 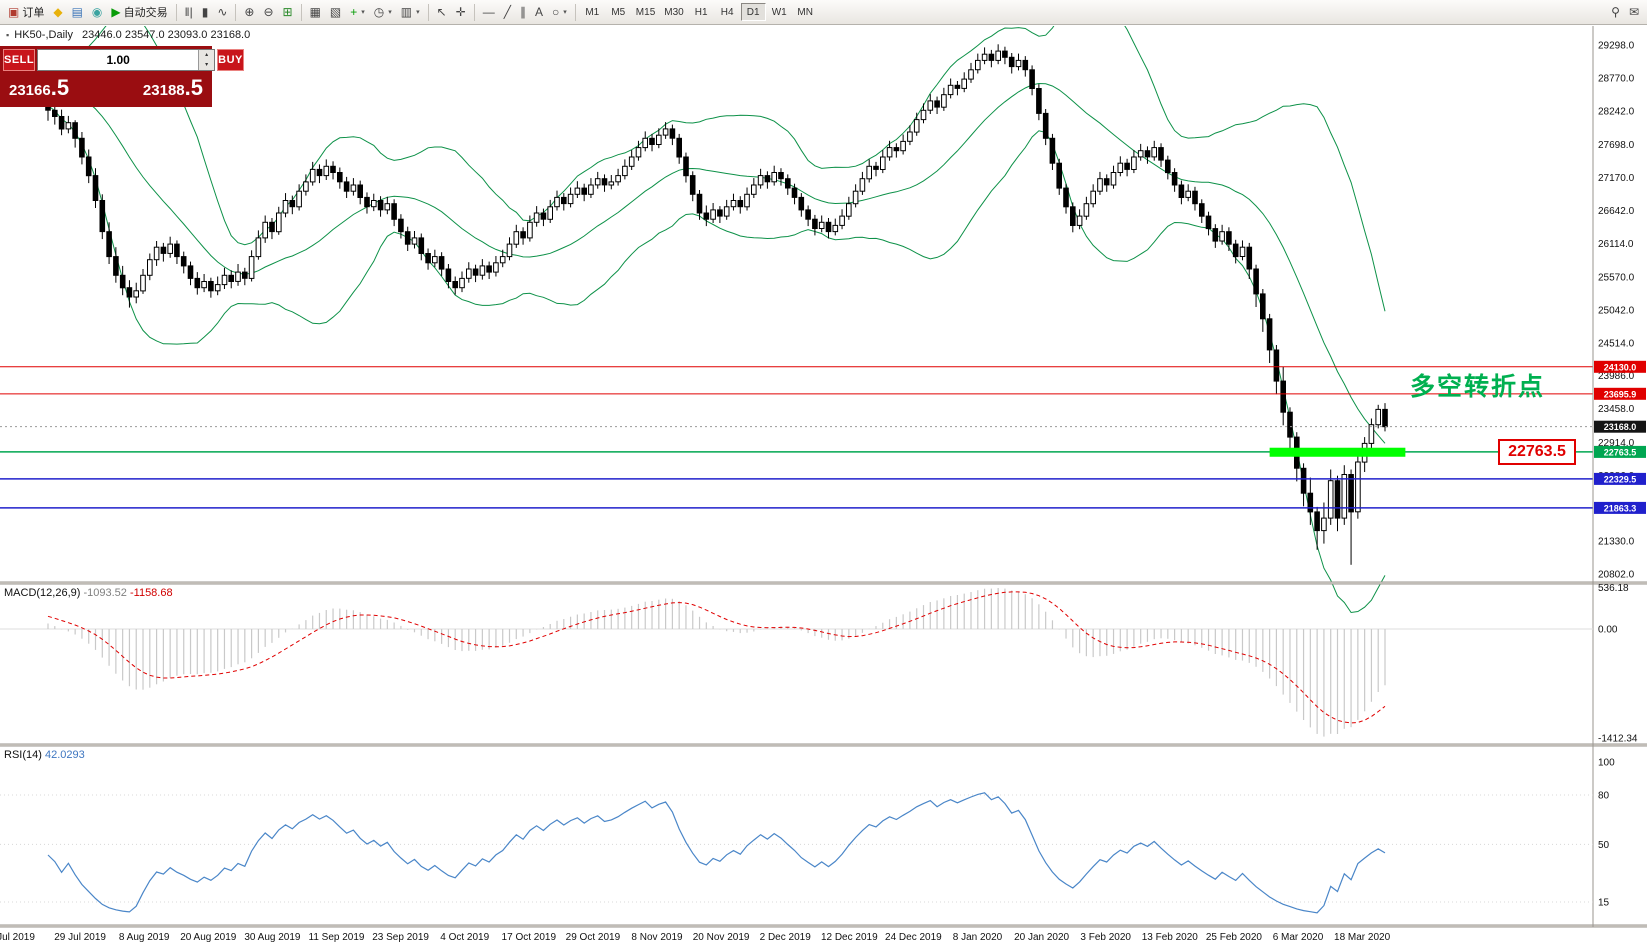 What do you see at coordinates (1618, 739) in the screenshot?
I see `macd-axis-label: -1412.34` at bounding box center [1618, 739].